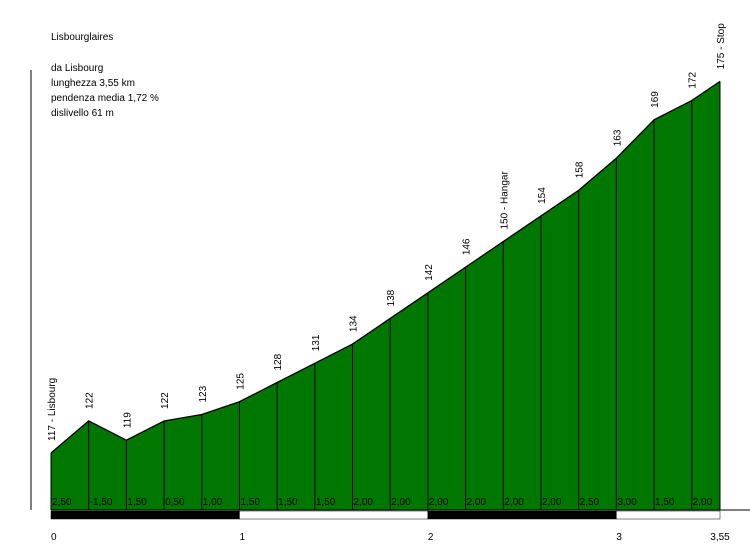 This screenshot has width=750, height=550. What do you see at coordinates (105, 98) in the screenshot?
I see `info-line: pendenza media 1,72 %` at bounding box center [105, 98].